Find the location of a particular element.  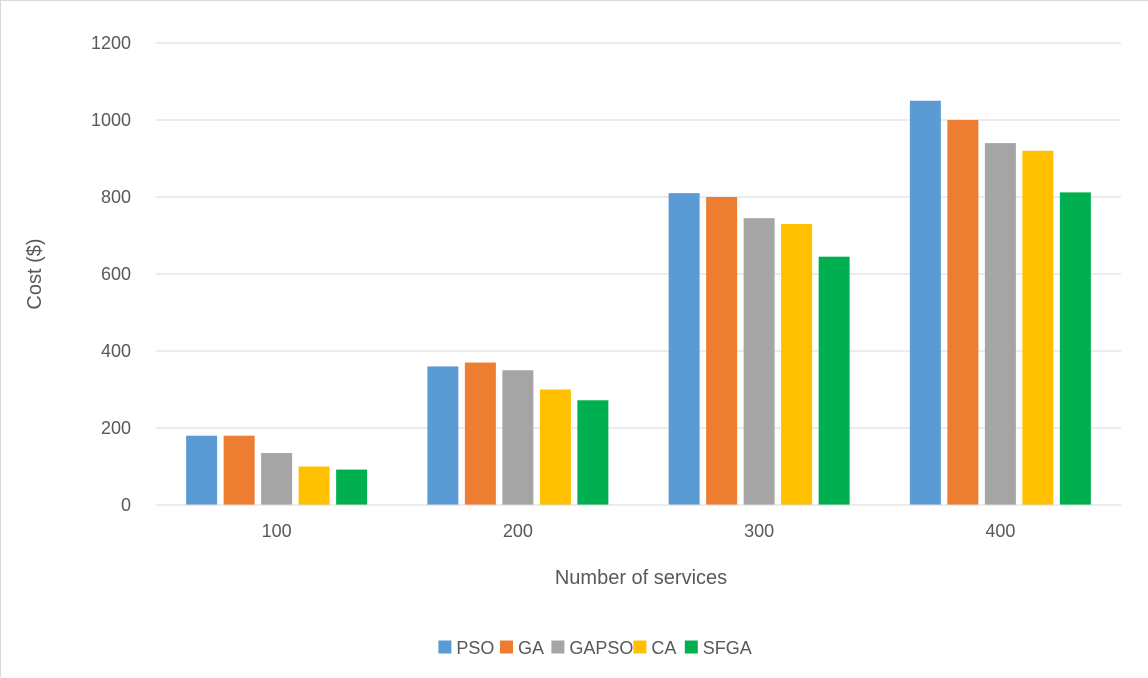

legend-item-sfga: SFGA is located at coordinates (718, 648).